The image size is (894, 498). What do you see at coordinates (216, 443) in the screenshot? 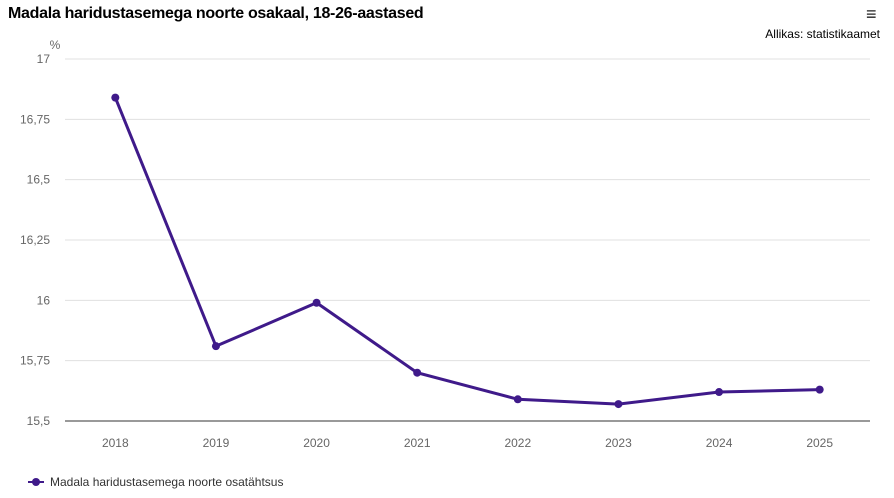
I see `x-tick-label: 2019` at bounding box center [216, 443].